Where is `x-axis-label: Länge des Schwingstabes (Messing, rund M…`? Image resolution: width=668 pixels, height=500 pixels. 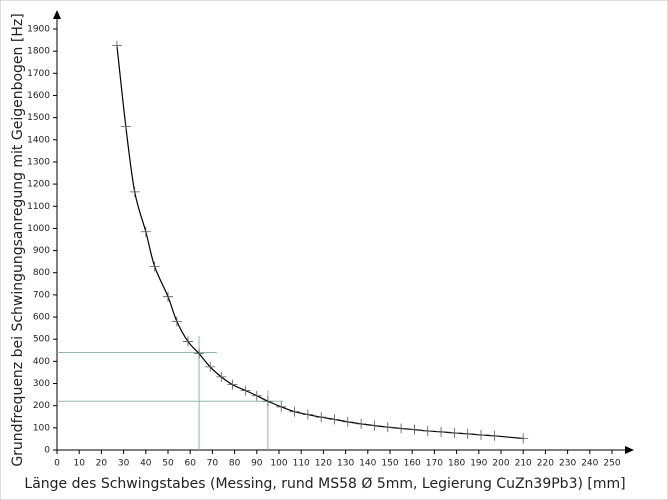
x-axis-label: Länge des Schwingstabes (Messing, rund M… is located at coordinates (324, 484).